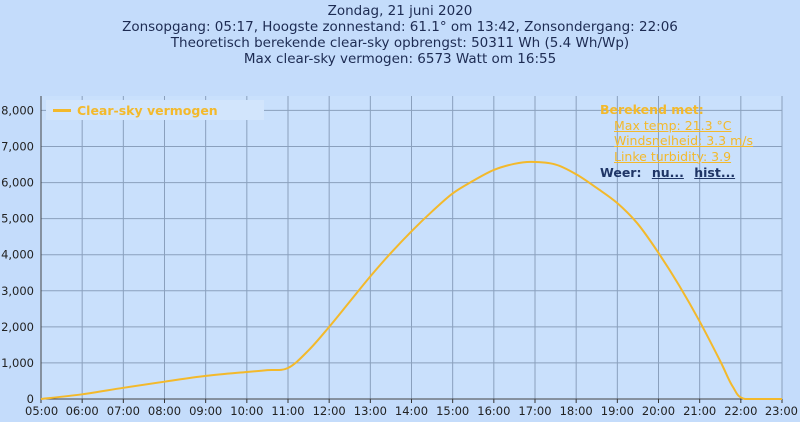 The height and width of the screenshot is (422, 800). I want to click on y-tick-label: 6,000, so click(17, 183).